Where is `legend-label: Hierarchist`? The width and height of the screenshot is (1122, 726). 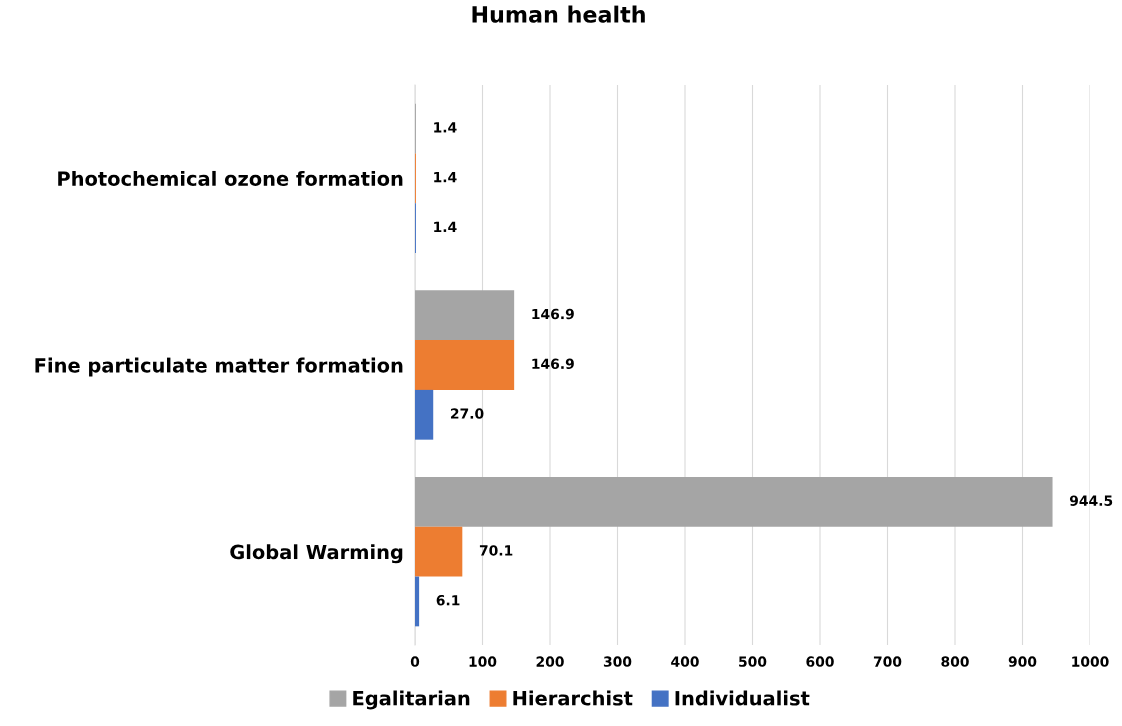
legend-label: Hierarchist is located at coordinates (573, 698).